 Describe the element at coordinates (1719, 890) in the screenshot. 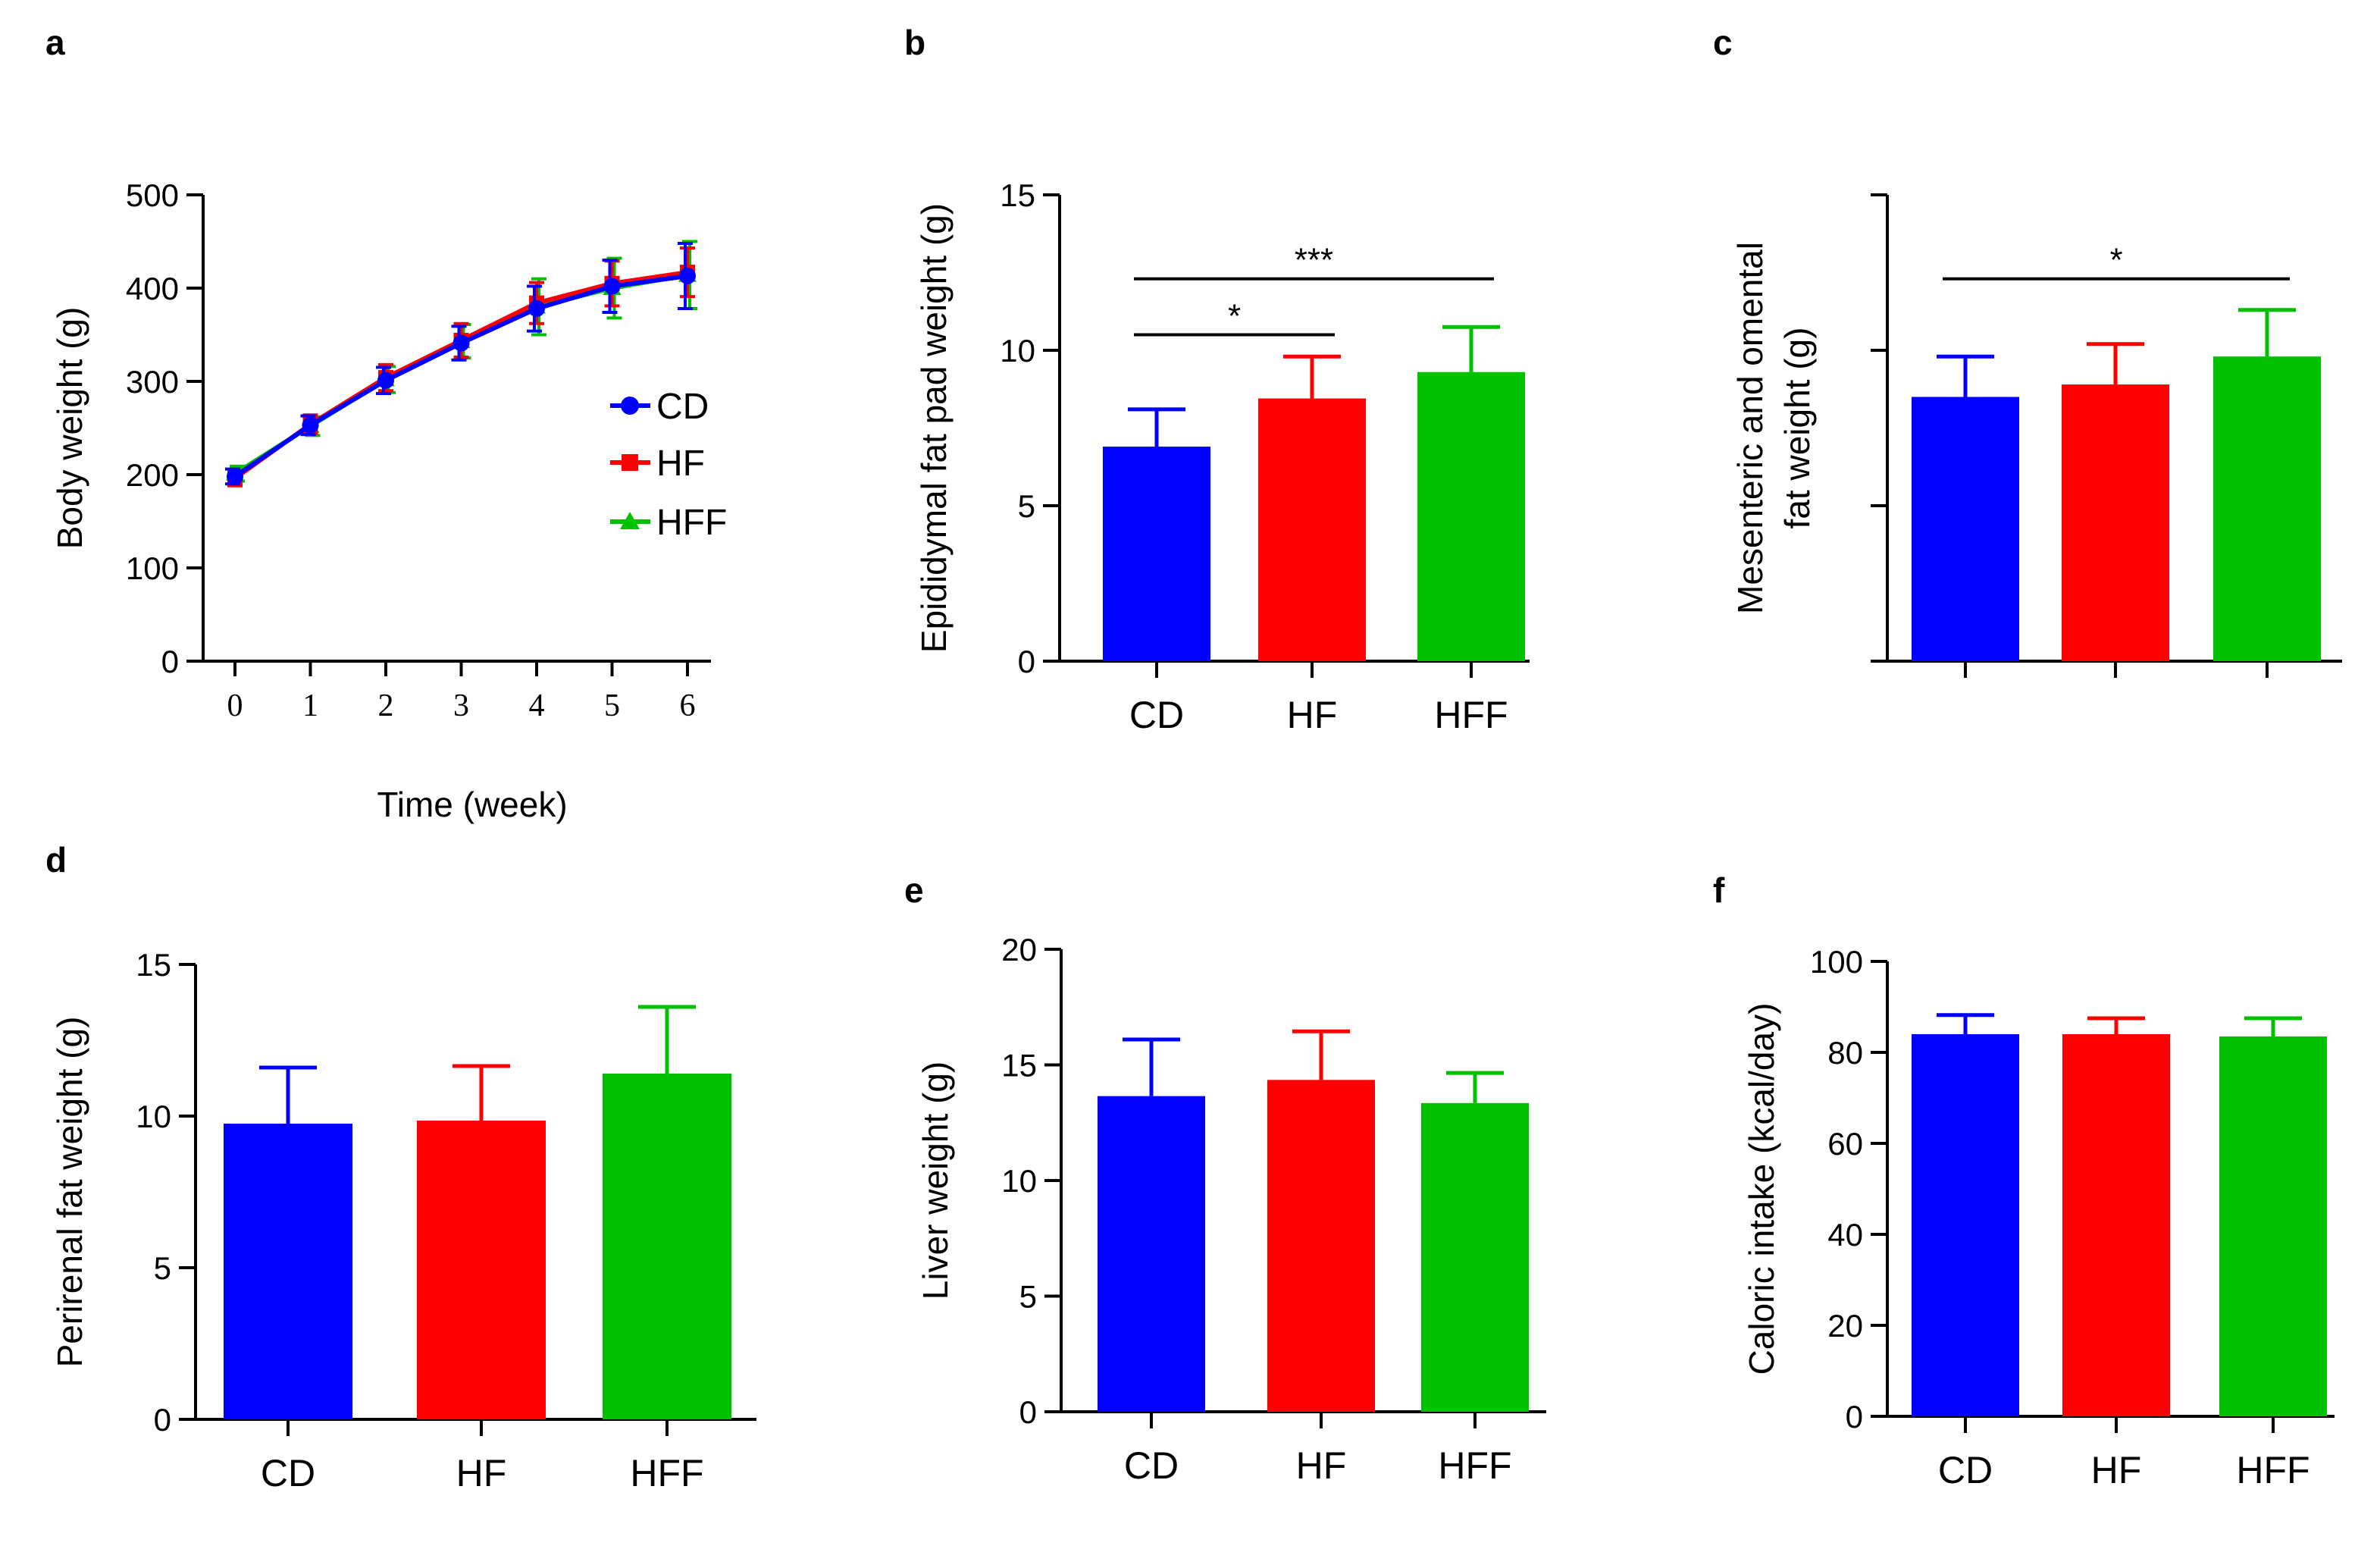

I see `panel-label: f` at that location.